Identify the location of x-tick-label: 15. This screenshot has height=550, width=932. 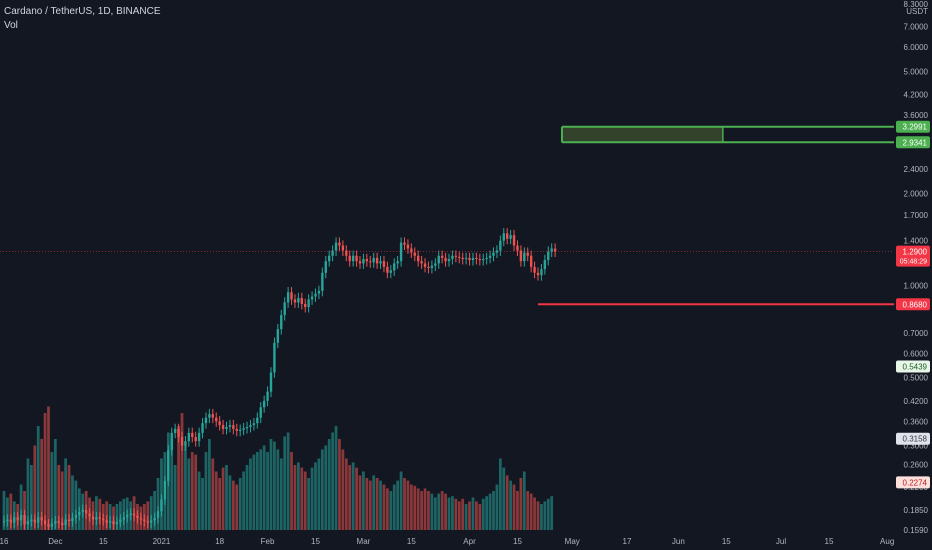
(411, 541).